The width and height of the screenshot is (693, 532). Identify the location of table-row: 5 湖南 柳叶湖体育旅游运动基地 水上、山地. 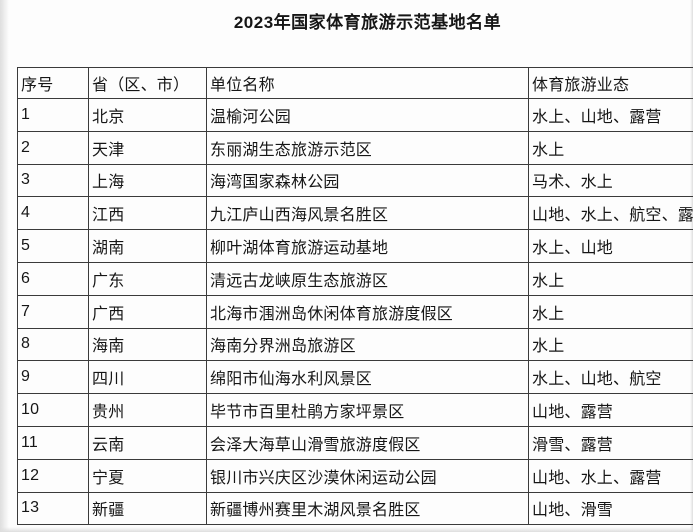
(355, 246).